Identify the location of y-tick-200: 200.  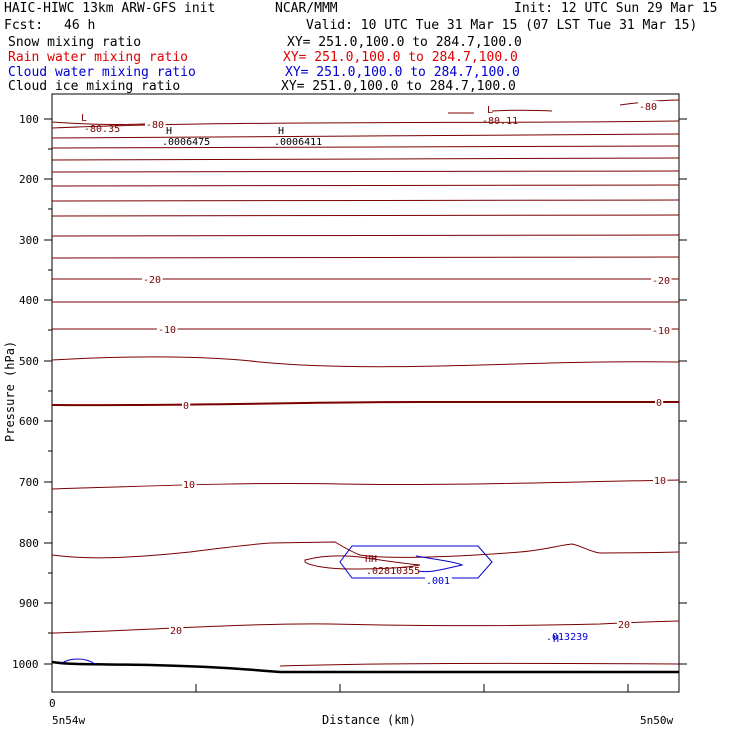
(29, 179).